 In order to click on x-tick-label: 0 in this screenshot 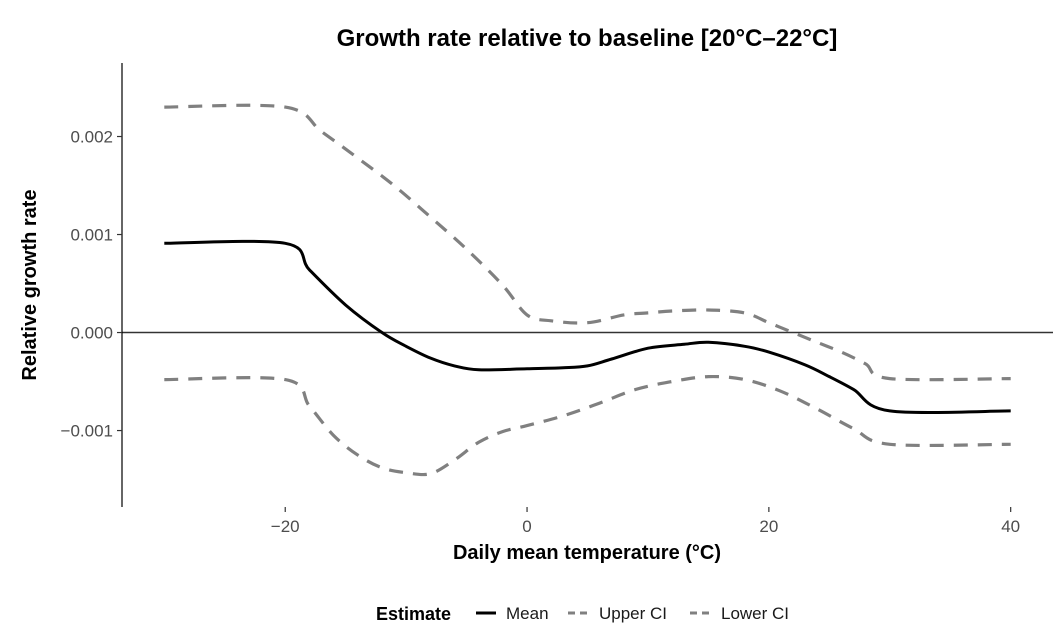, I will do `click(526, 526)`.